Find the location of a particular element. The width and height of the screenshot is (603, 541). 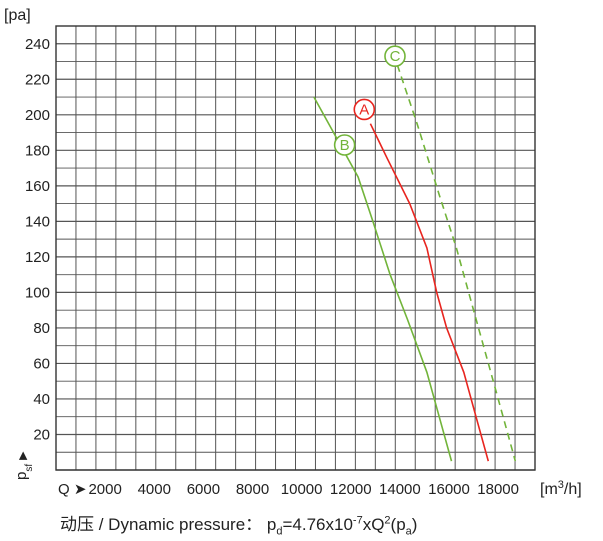

y-tick-label: 240 is located at coordinates (37, 44).